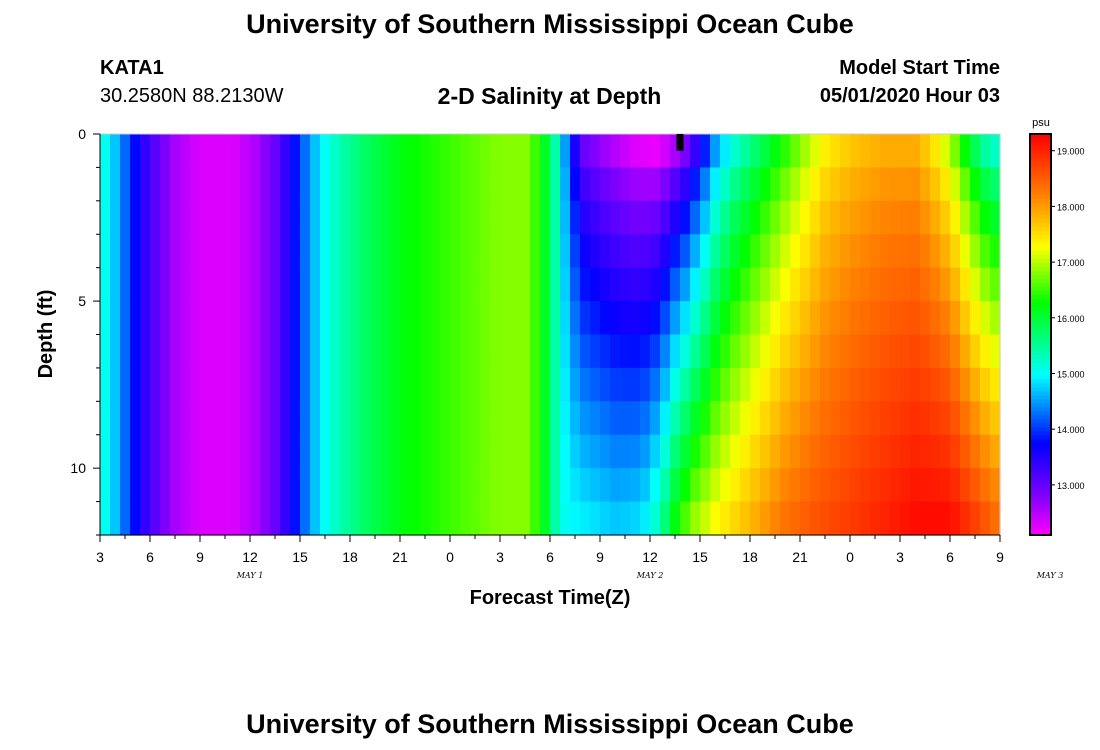 This screenshot has height=750, width=1100. What do you see at coordinates (550, 598) in the screenshot?
I see `x-axis-title: Forecast Time(Z)` at bounding box center [550, 598].